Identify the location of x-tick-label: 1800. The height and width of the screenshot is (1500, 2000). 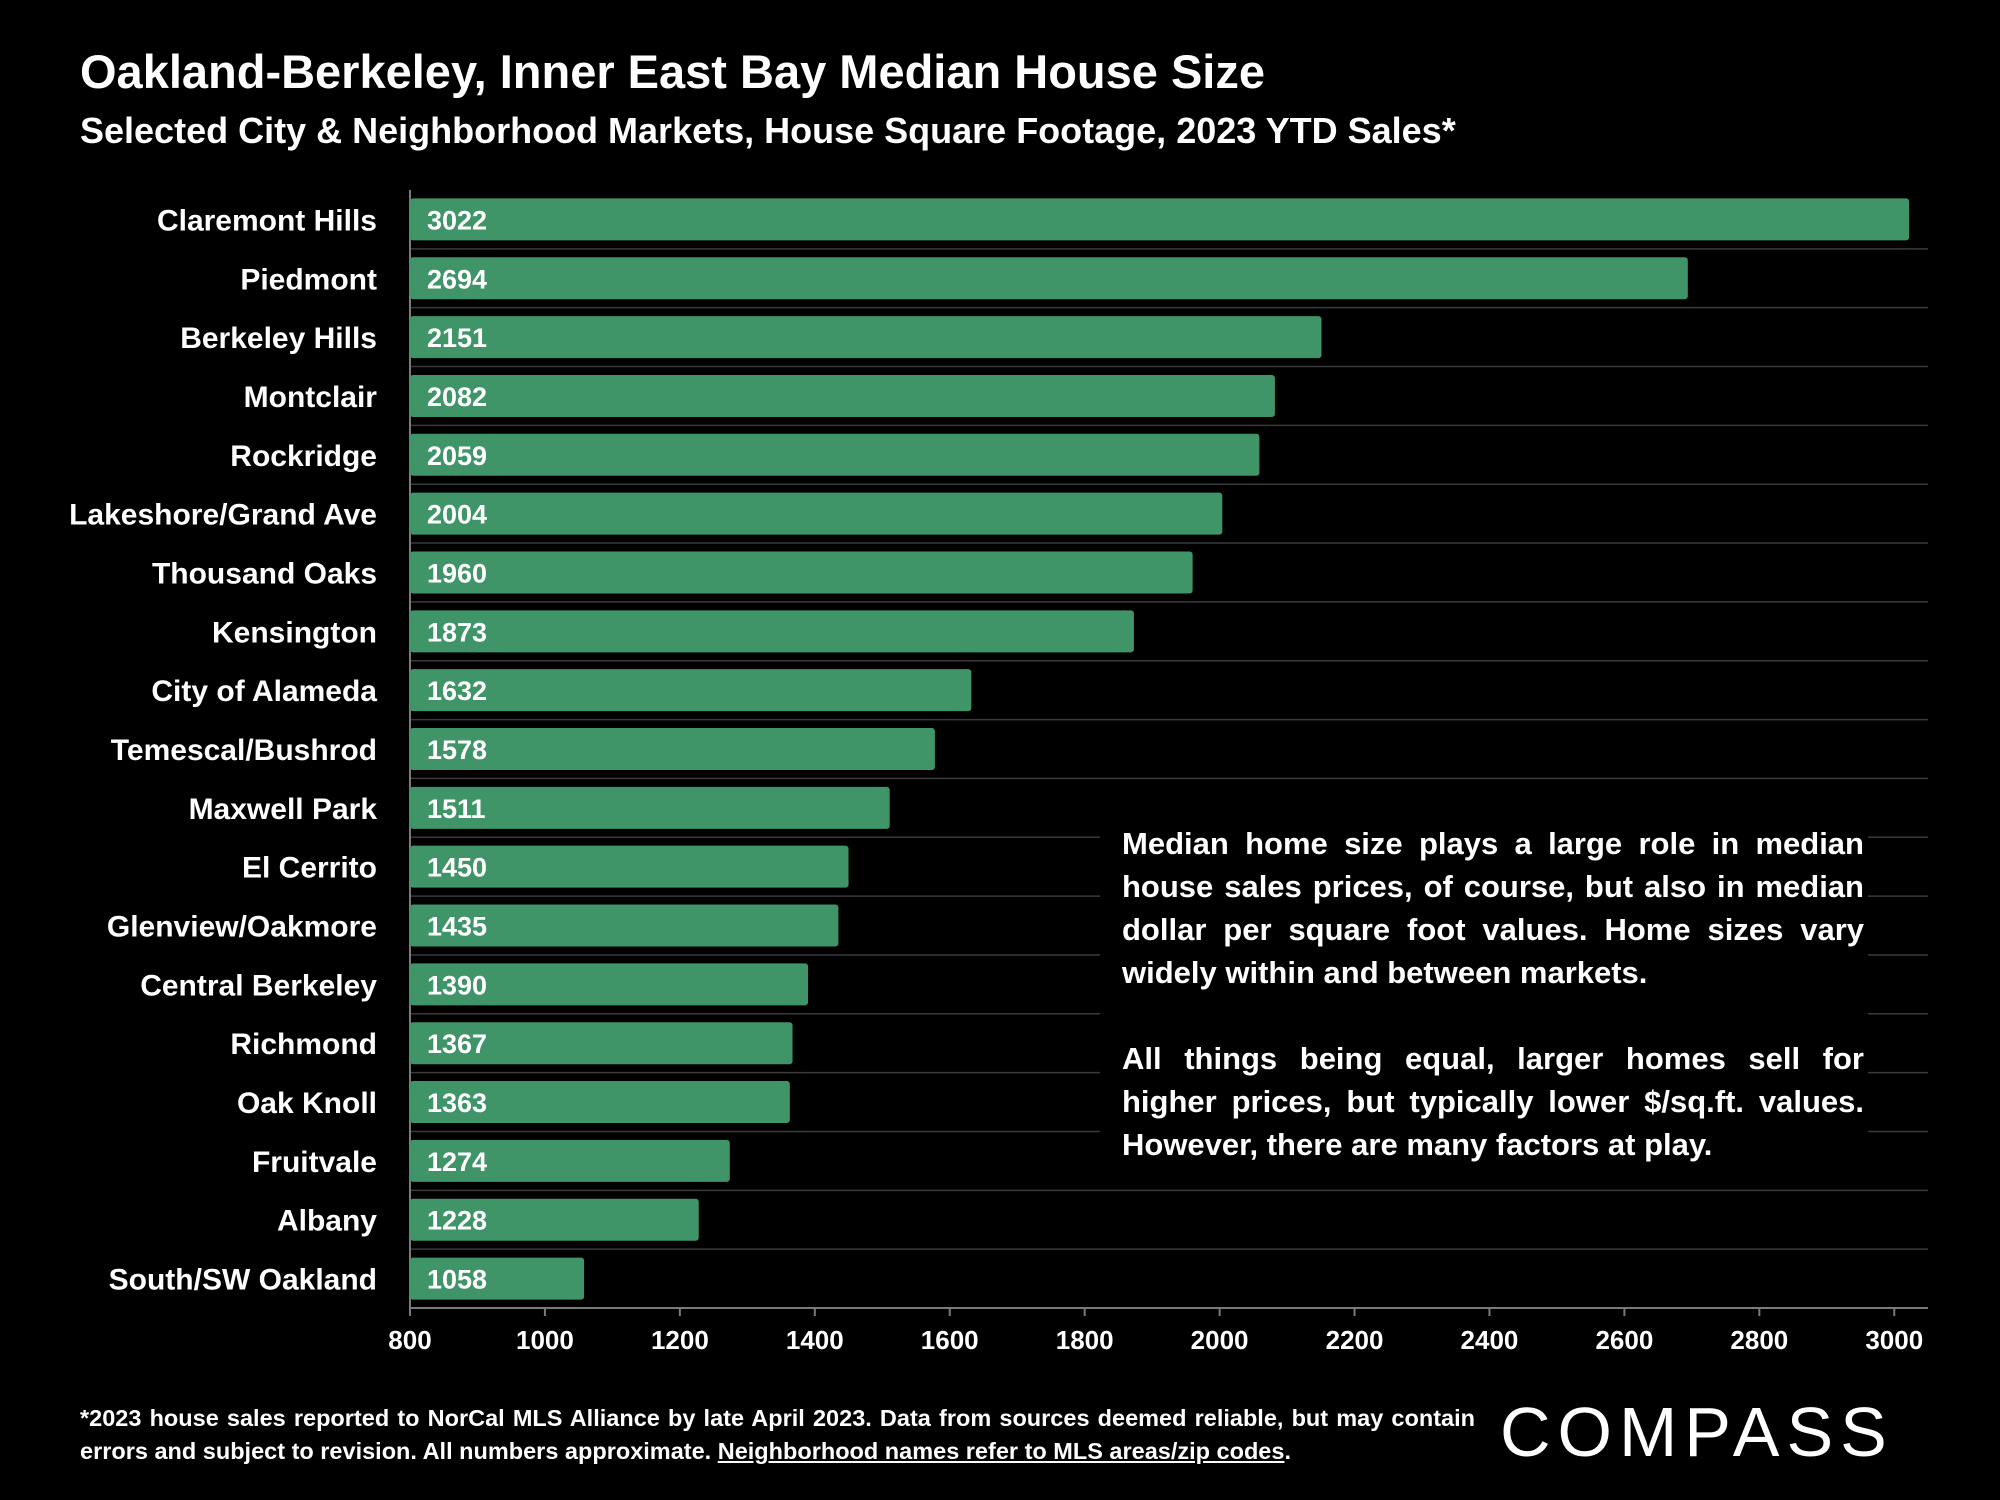
(1085, 1340).